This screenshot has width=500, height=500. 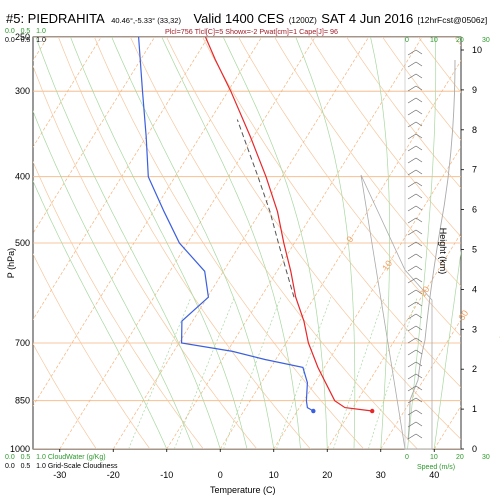 I want to click on height-tick-label: 8, so click(x=474, y=130).